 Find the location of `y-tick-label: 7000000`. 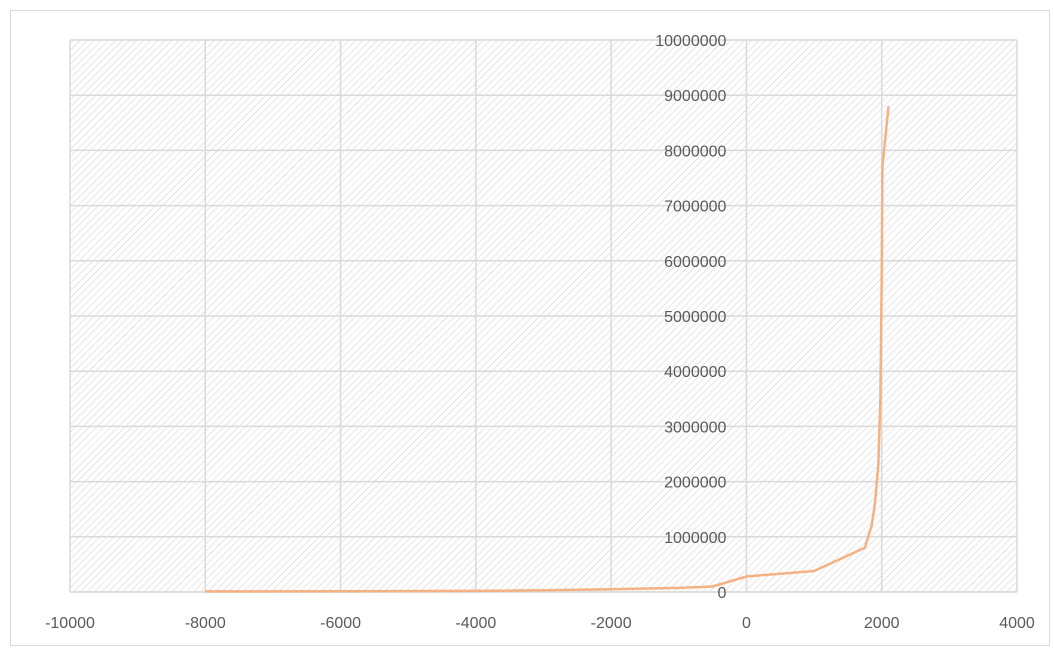

y-tick-label: 7000000 is located at coordinates (695, 207).